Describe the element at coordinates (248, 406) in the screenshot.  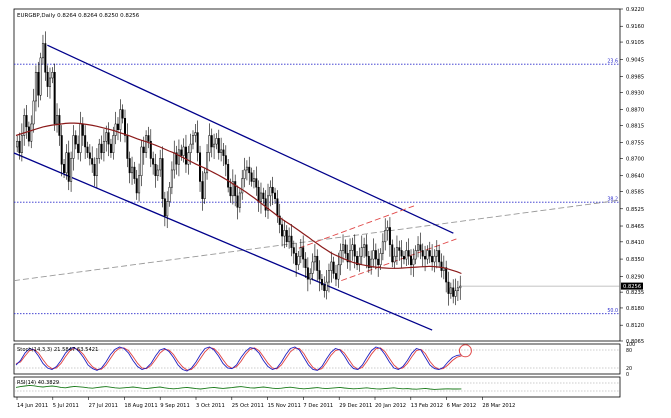
I see `x-tick-label: 25 Oct 2011` at that location.